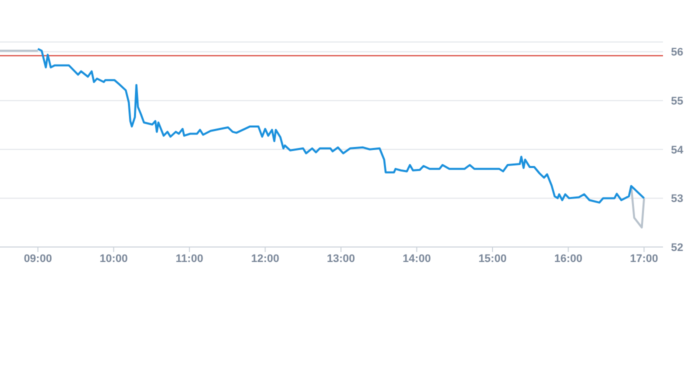 This screenshot has height=365, width=693. I want to click on y-tick-label: 54, so click(677, 150).